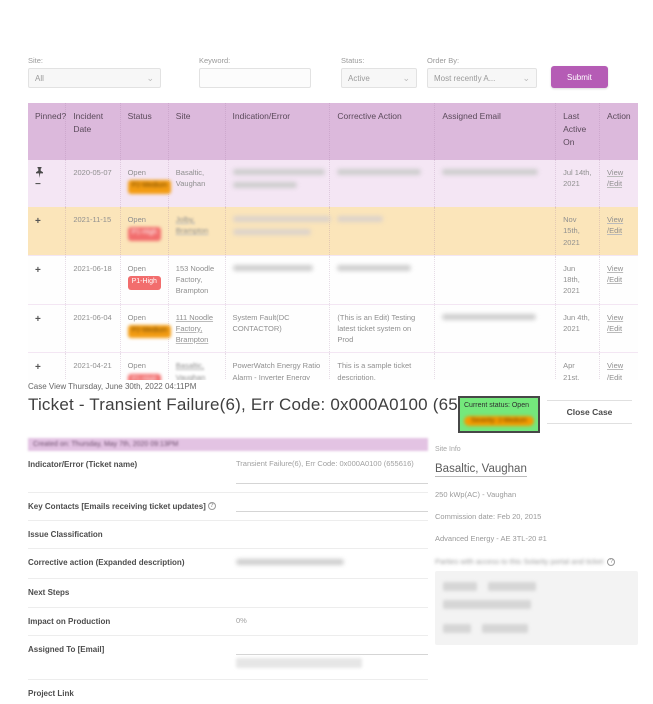 The image size is (653, 704). Describe the element at coordinates (278, 328) in the screenshot. I see `indication-text: System Fault(DC CONTACTOR)` at that location.